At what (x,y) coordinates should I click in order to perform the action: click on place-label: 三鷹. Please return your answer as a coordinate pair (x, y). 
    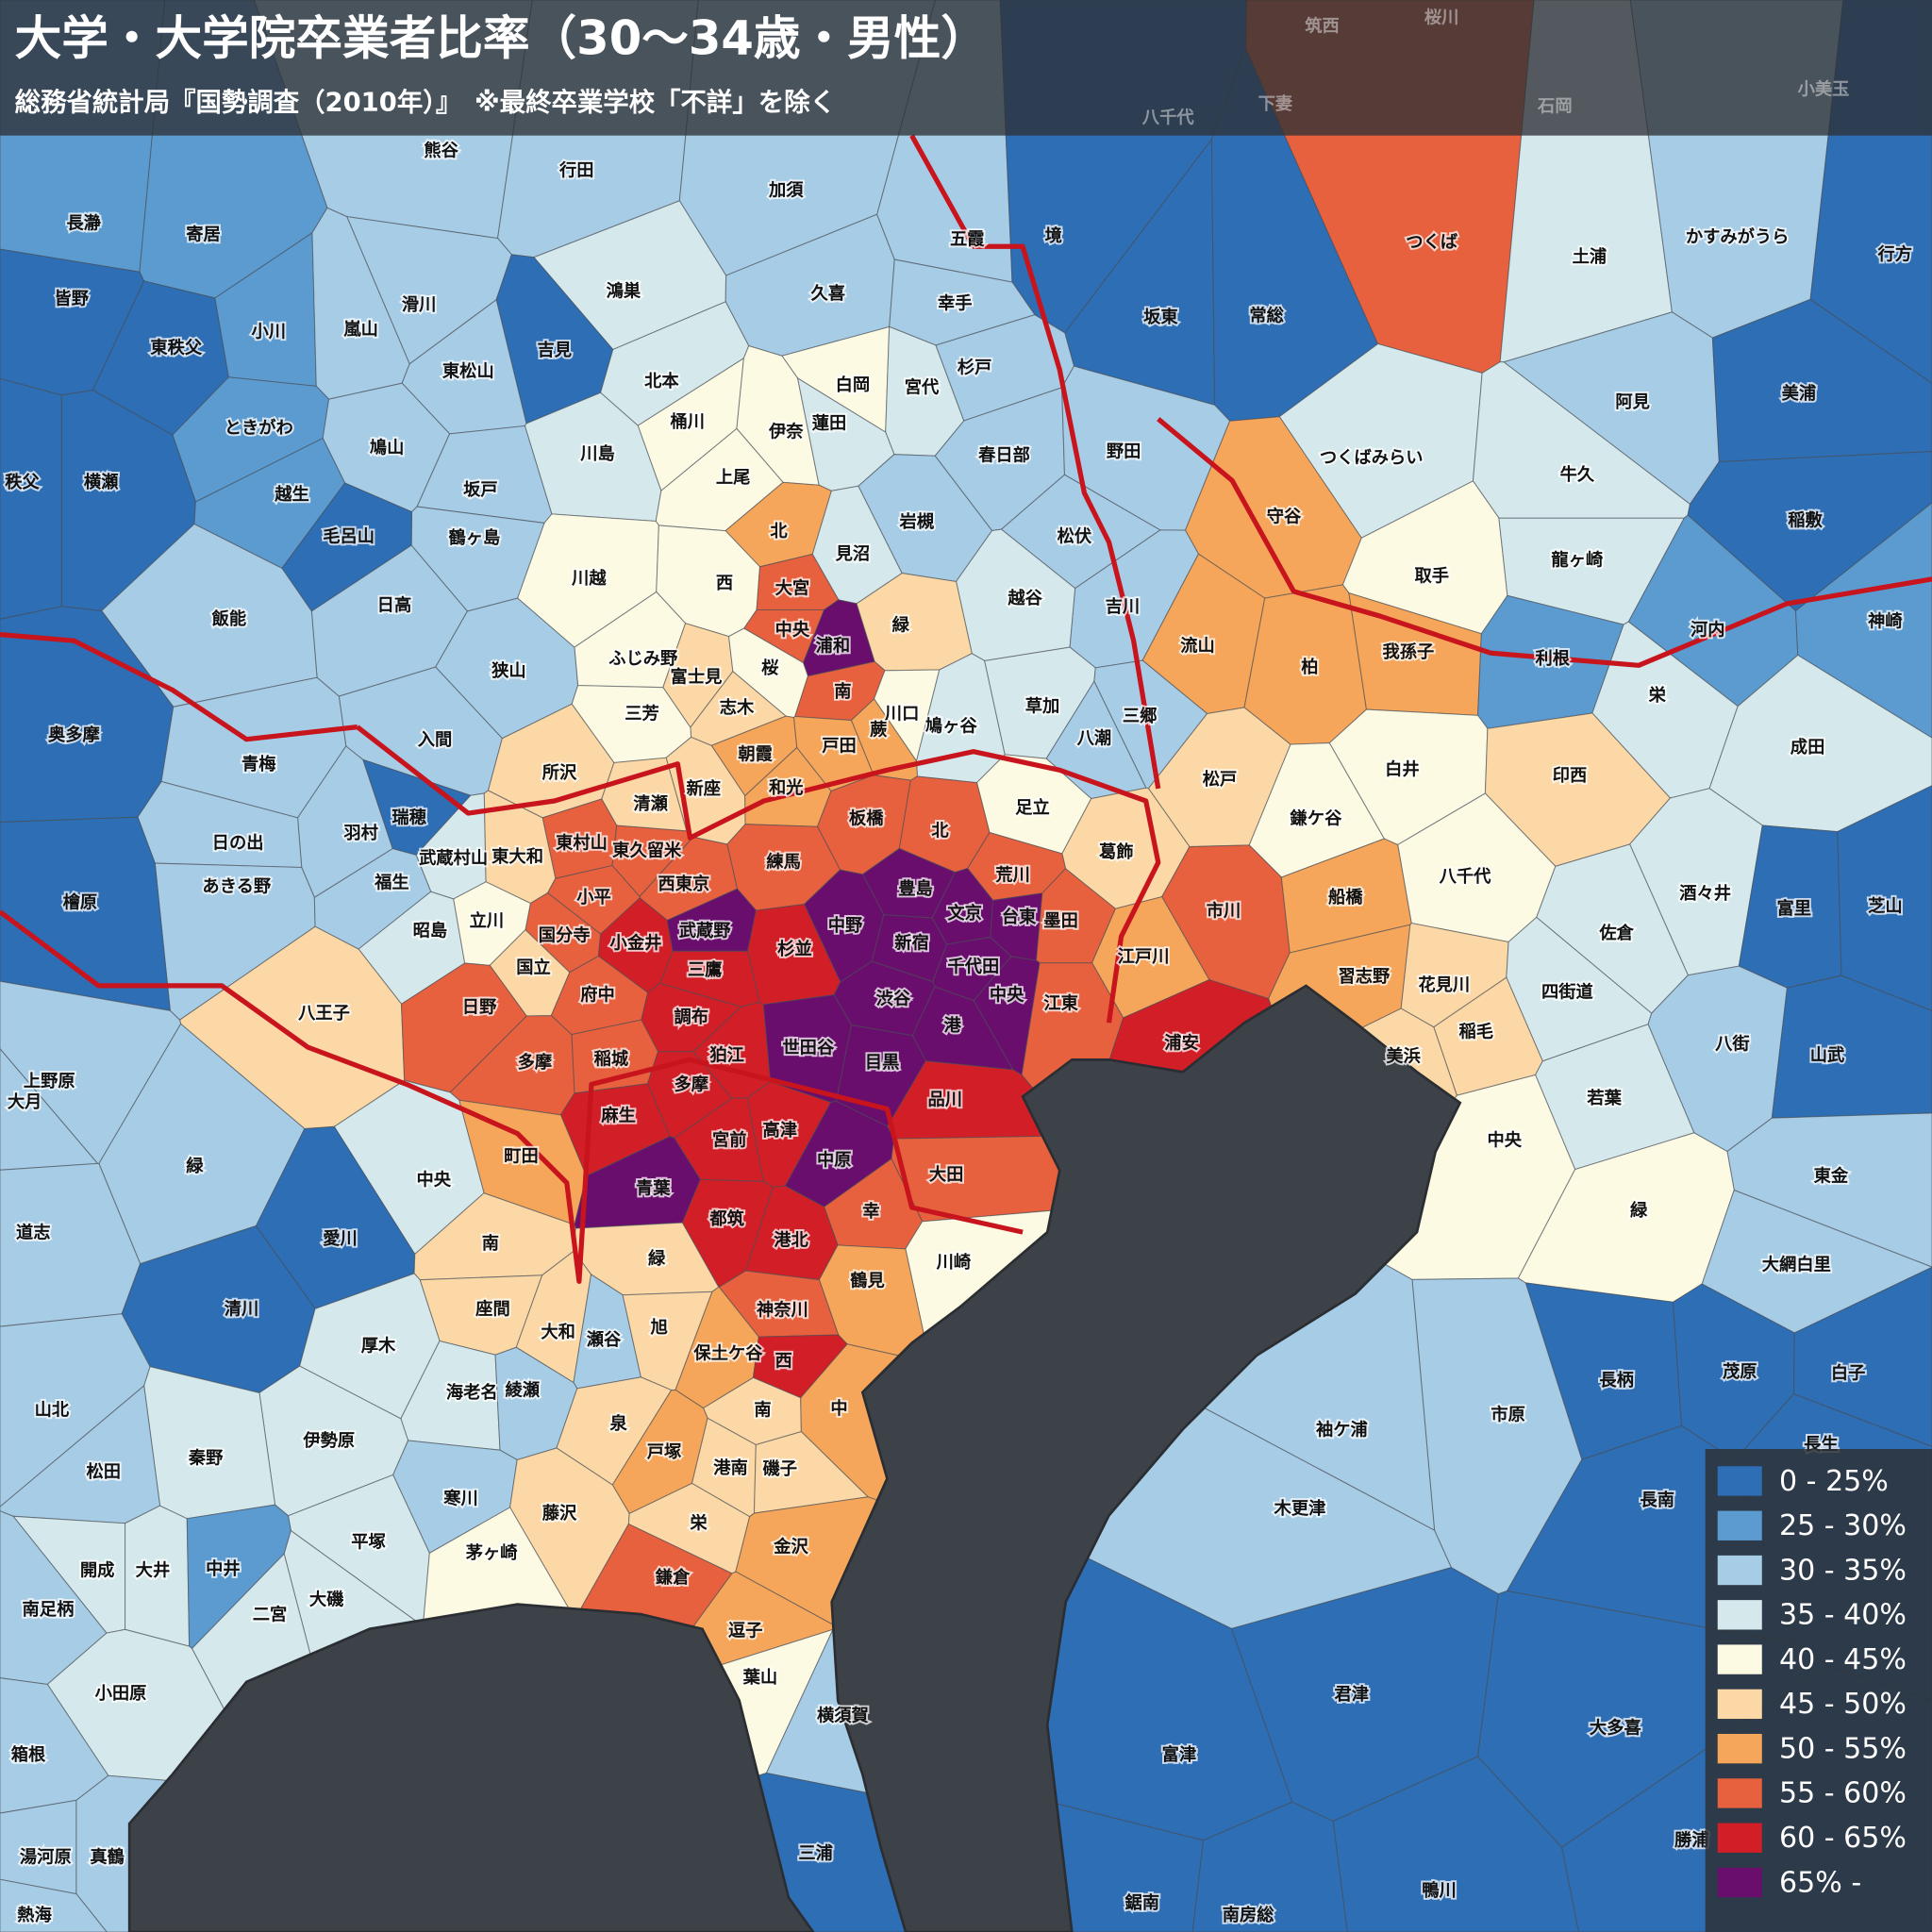
    Looking at the image, I should click on (705, 969).